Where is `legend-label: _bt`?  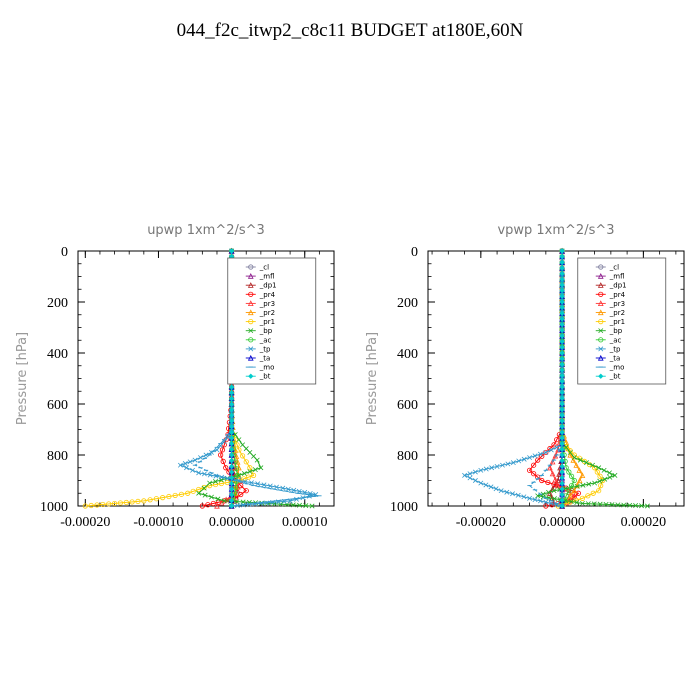
legend-label: _bt is located at coordinates (265, 377).